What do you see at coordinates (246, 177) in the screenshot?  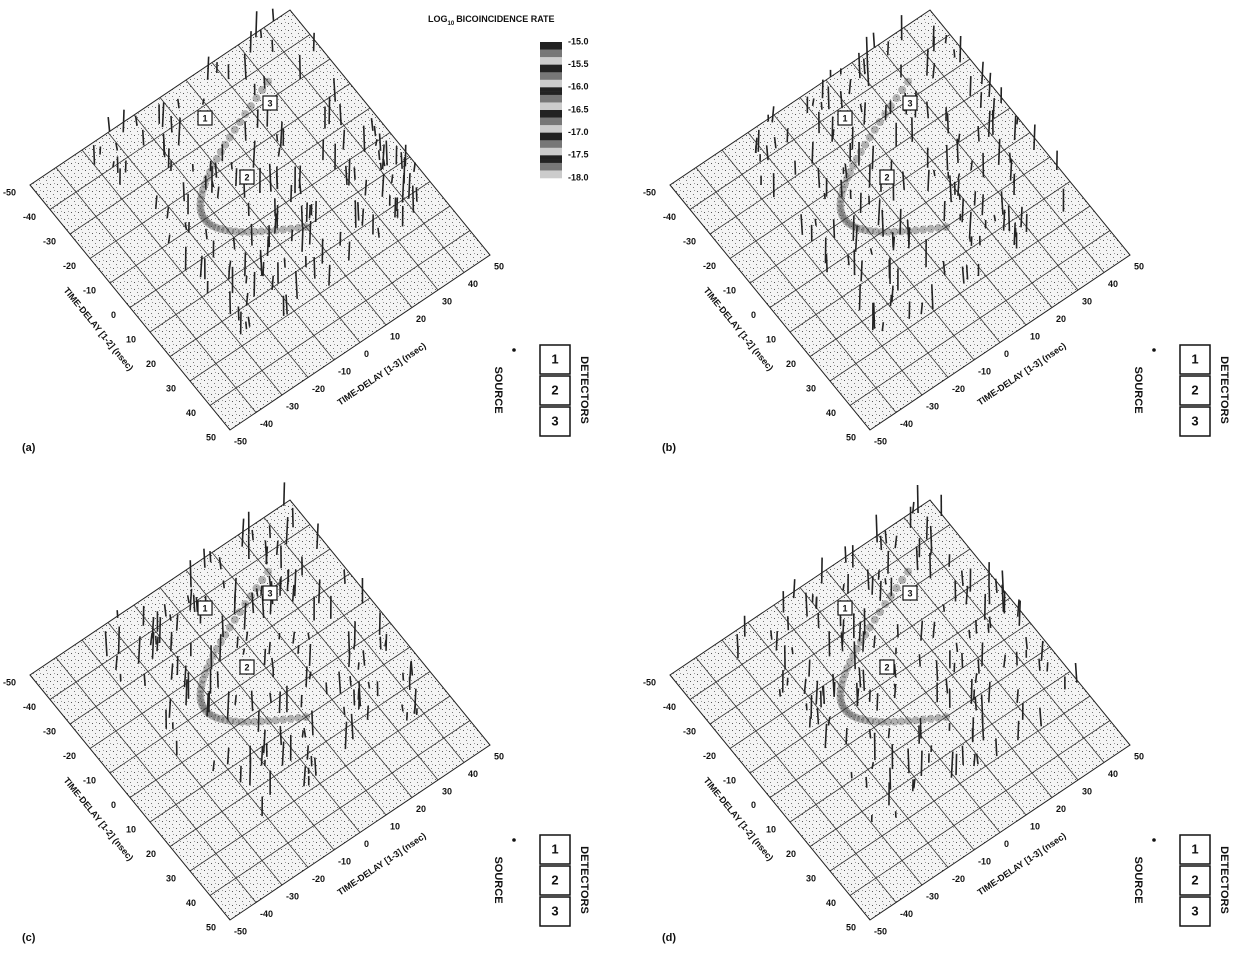 I see `marker-label: 2` at bounding box center [246, 177].